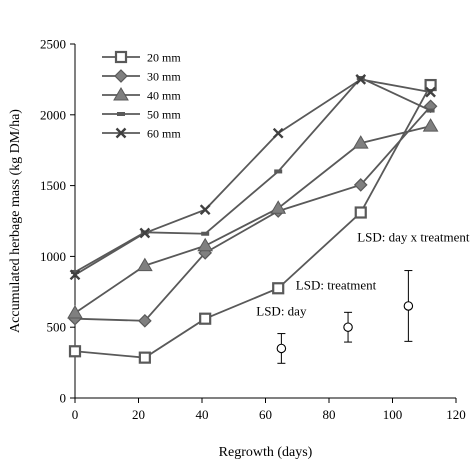  What do you see at coordinates (63, 398) in the screenshot?
I see `y-tick-label: 0` at bounding box center [63, 398].